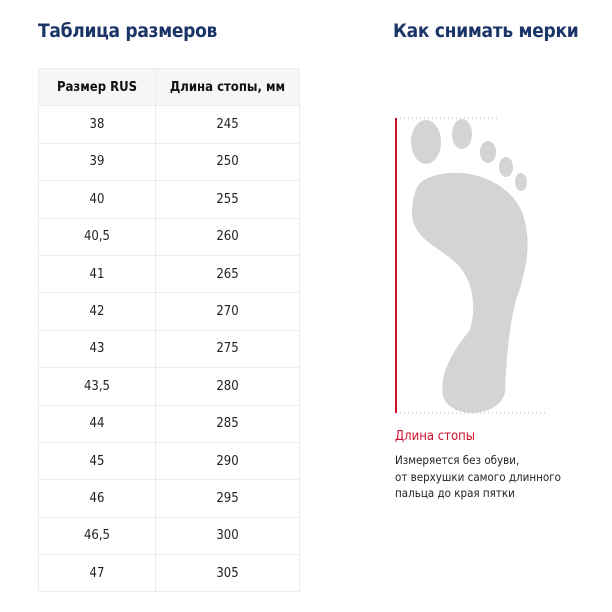  Describe the element at coordinates (227, 311) in the screenshot. I see `length-cell: 270` at that location.